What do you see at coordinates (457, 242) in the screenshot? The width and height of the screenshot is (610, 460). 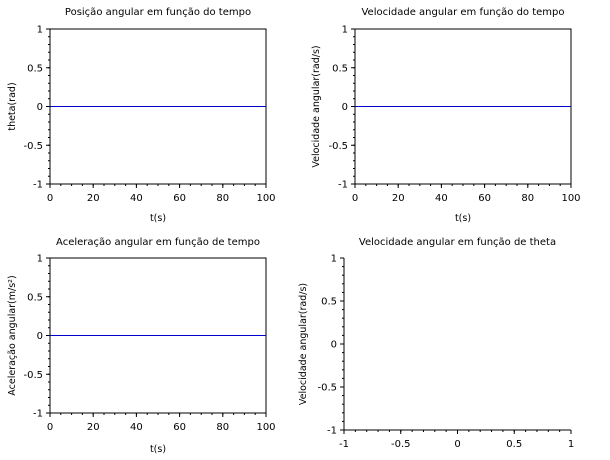 I see `chart-title: Velocidade angular em função de theta` at bounding box center [457, 242].